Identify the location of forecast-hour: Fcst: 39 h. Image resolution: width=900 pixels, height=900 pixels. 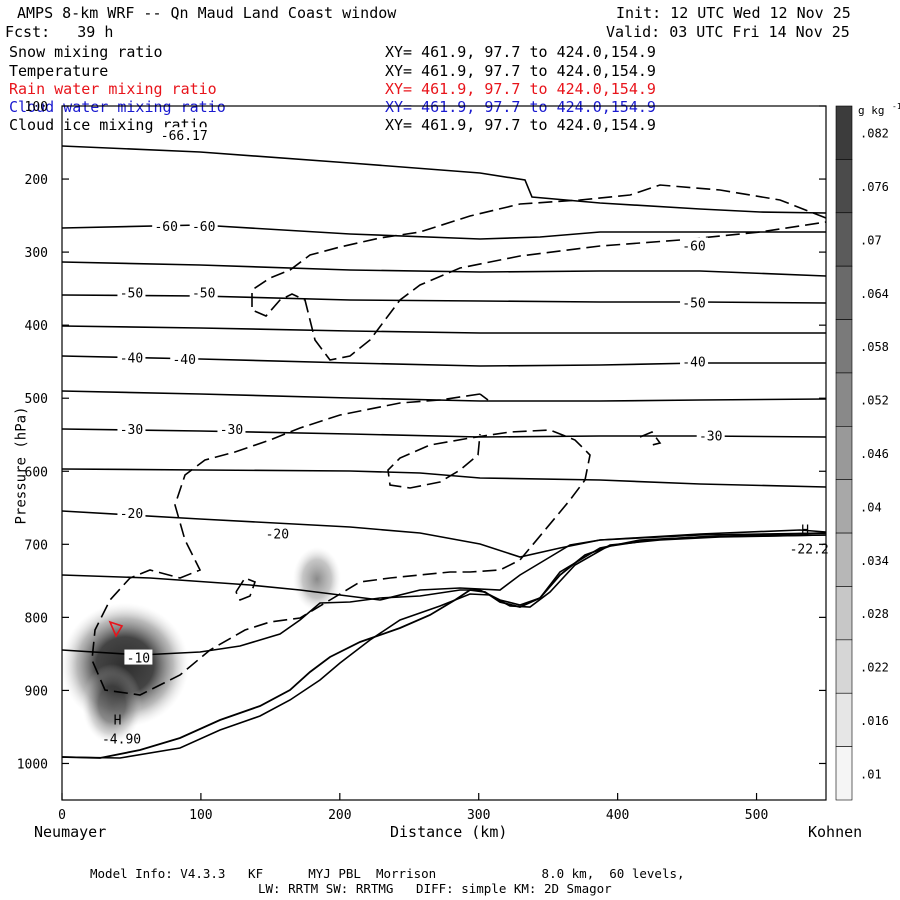
(59, 32).